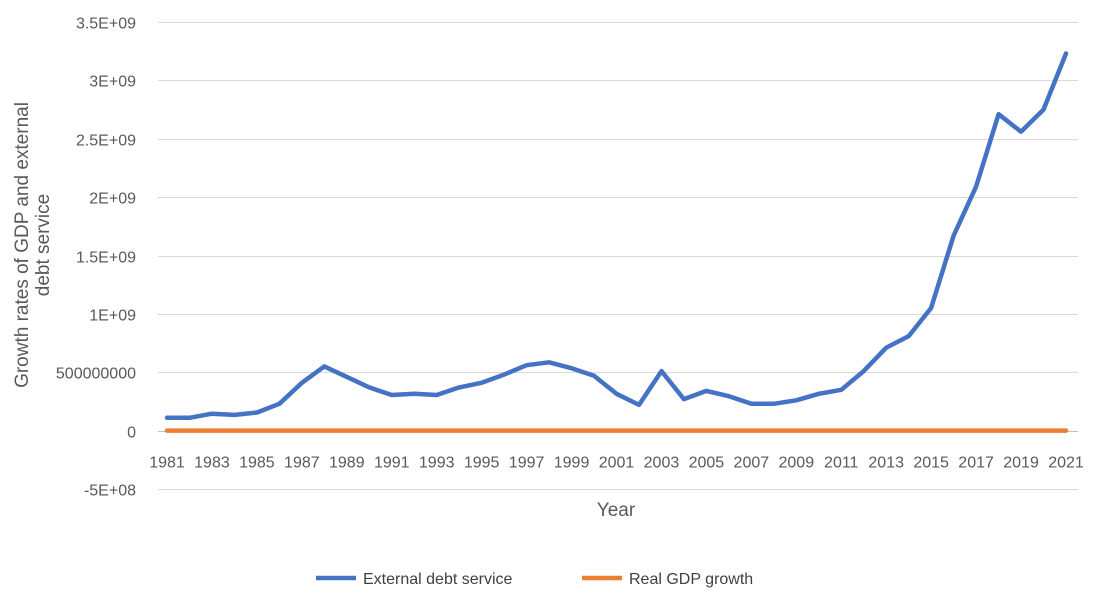 This screenshot has width=1093, height=591. I want to click on y-tick-label: 3E+09, so click(112, 82).